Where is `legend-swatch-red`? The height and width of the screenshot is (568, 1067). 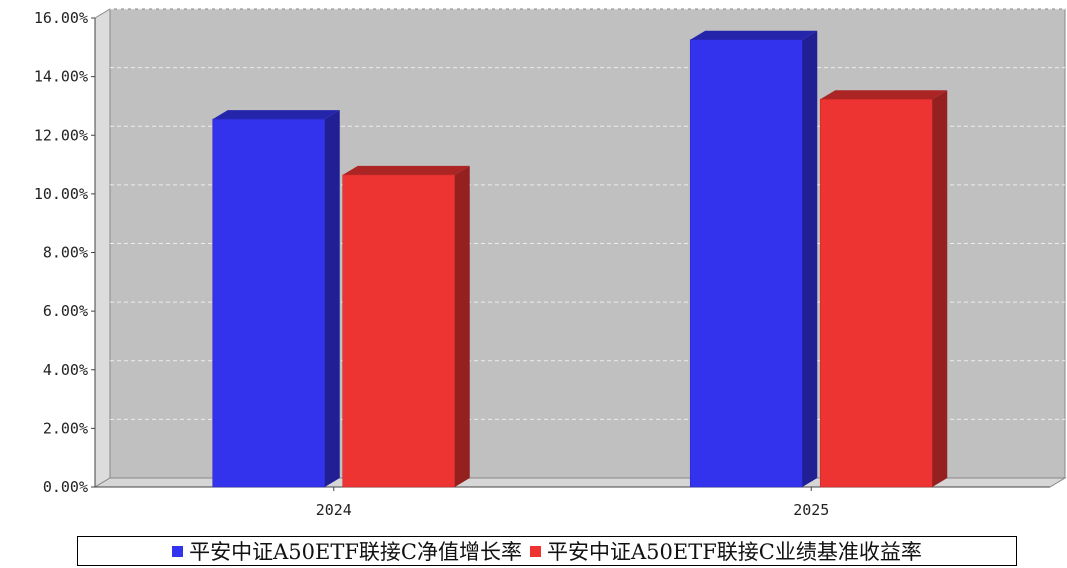 legend-swatch-red is located at coordinates (535, 551).